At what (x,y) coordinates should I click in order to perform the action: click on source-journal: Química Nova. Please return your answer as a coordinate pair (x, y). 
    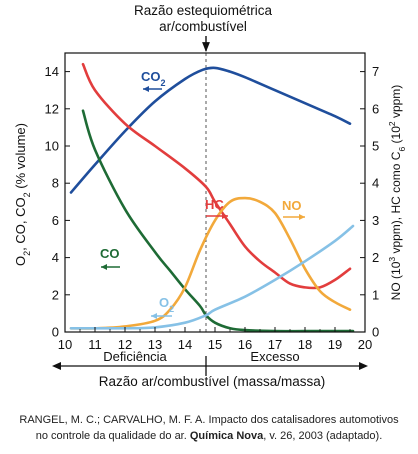
    Looking at the image, I should click on (226, 436).